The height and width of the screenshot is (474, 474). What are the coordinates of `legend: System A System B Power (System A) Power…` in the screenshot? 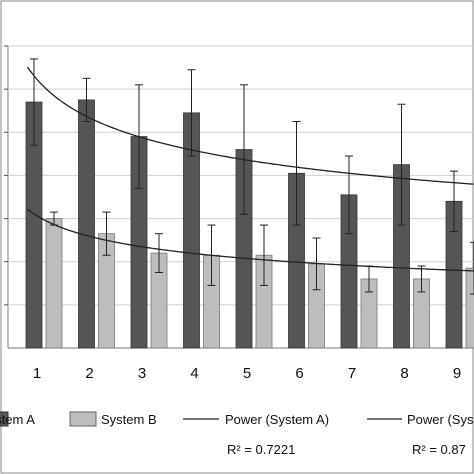 It's located at (237, 434).